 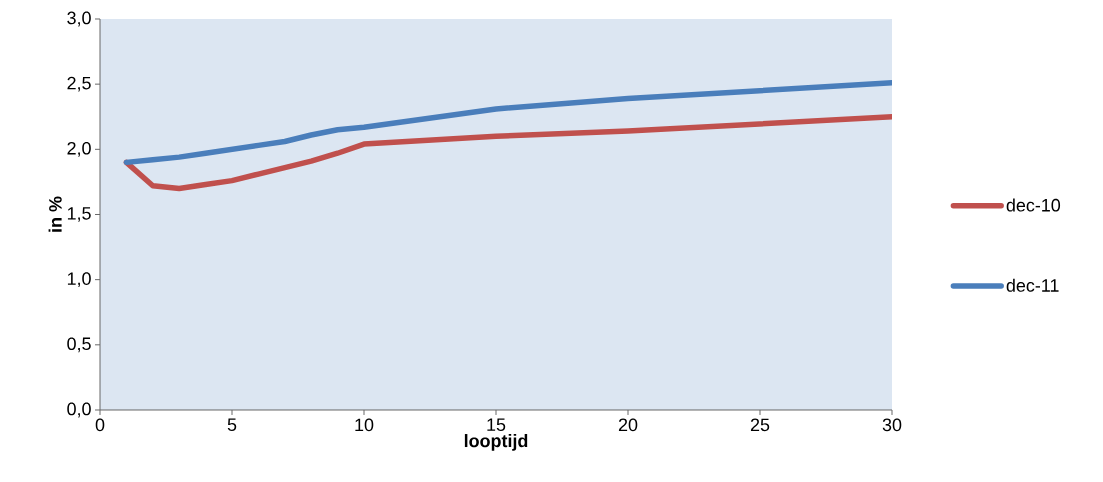 I want to click on x-tick-label: 25, so click(x=760, y=425).